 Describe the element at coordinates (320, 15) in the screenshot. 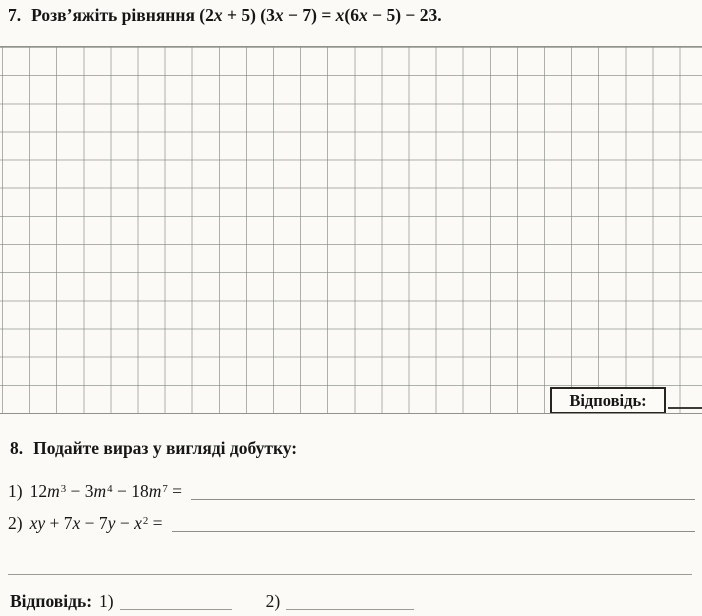

I see `problem-7-equation: (2x + 5) (3x − 7) = x(6x − 5) − 23.` at that location.